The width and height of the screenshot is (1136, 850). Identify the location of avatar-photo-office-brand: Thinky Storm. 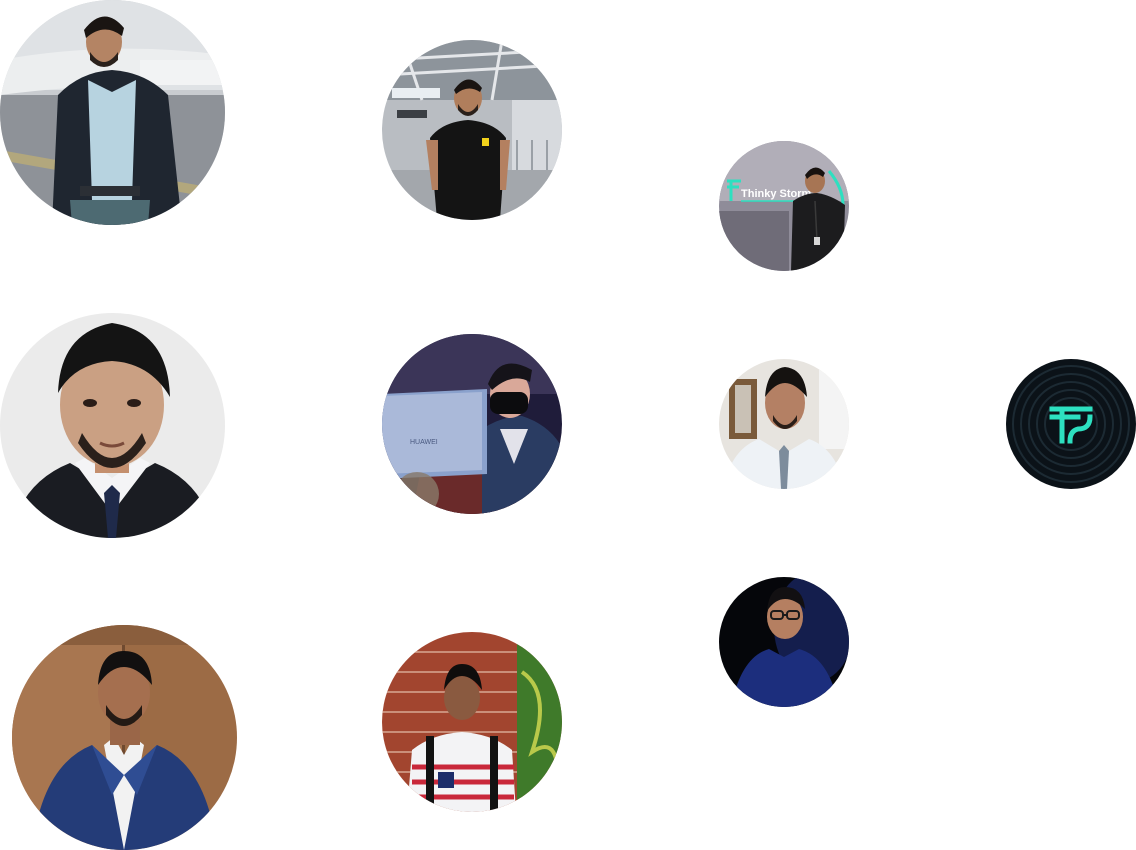
(784, 206).